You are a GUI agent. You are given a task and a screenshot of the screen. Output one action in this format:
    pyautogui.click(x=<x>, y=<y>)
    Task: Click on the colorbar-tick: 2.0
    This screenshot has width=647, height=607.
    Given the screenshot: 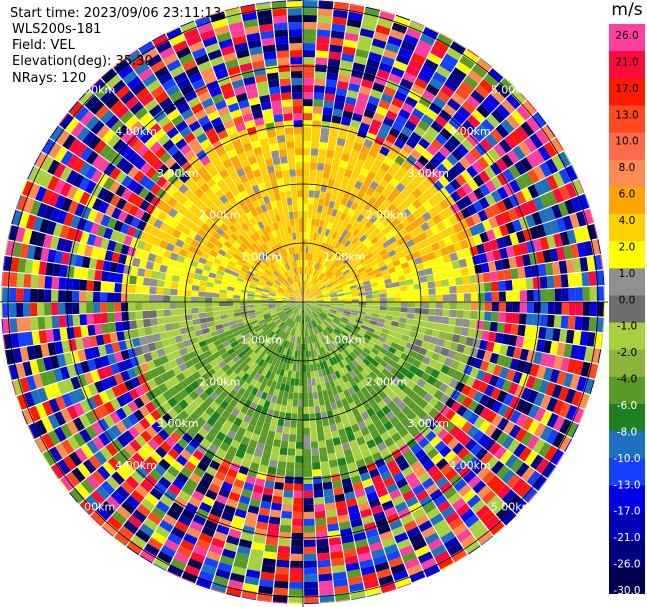 What is the action you would take?
    pyautogui.click(x=627, y=247)
    